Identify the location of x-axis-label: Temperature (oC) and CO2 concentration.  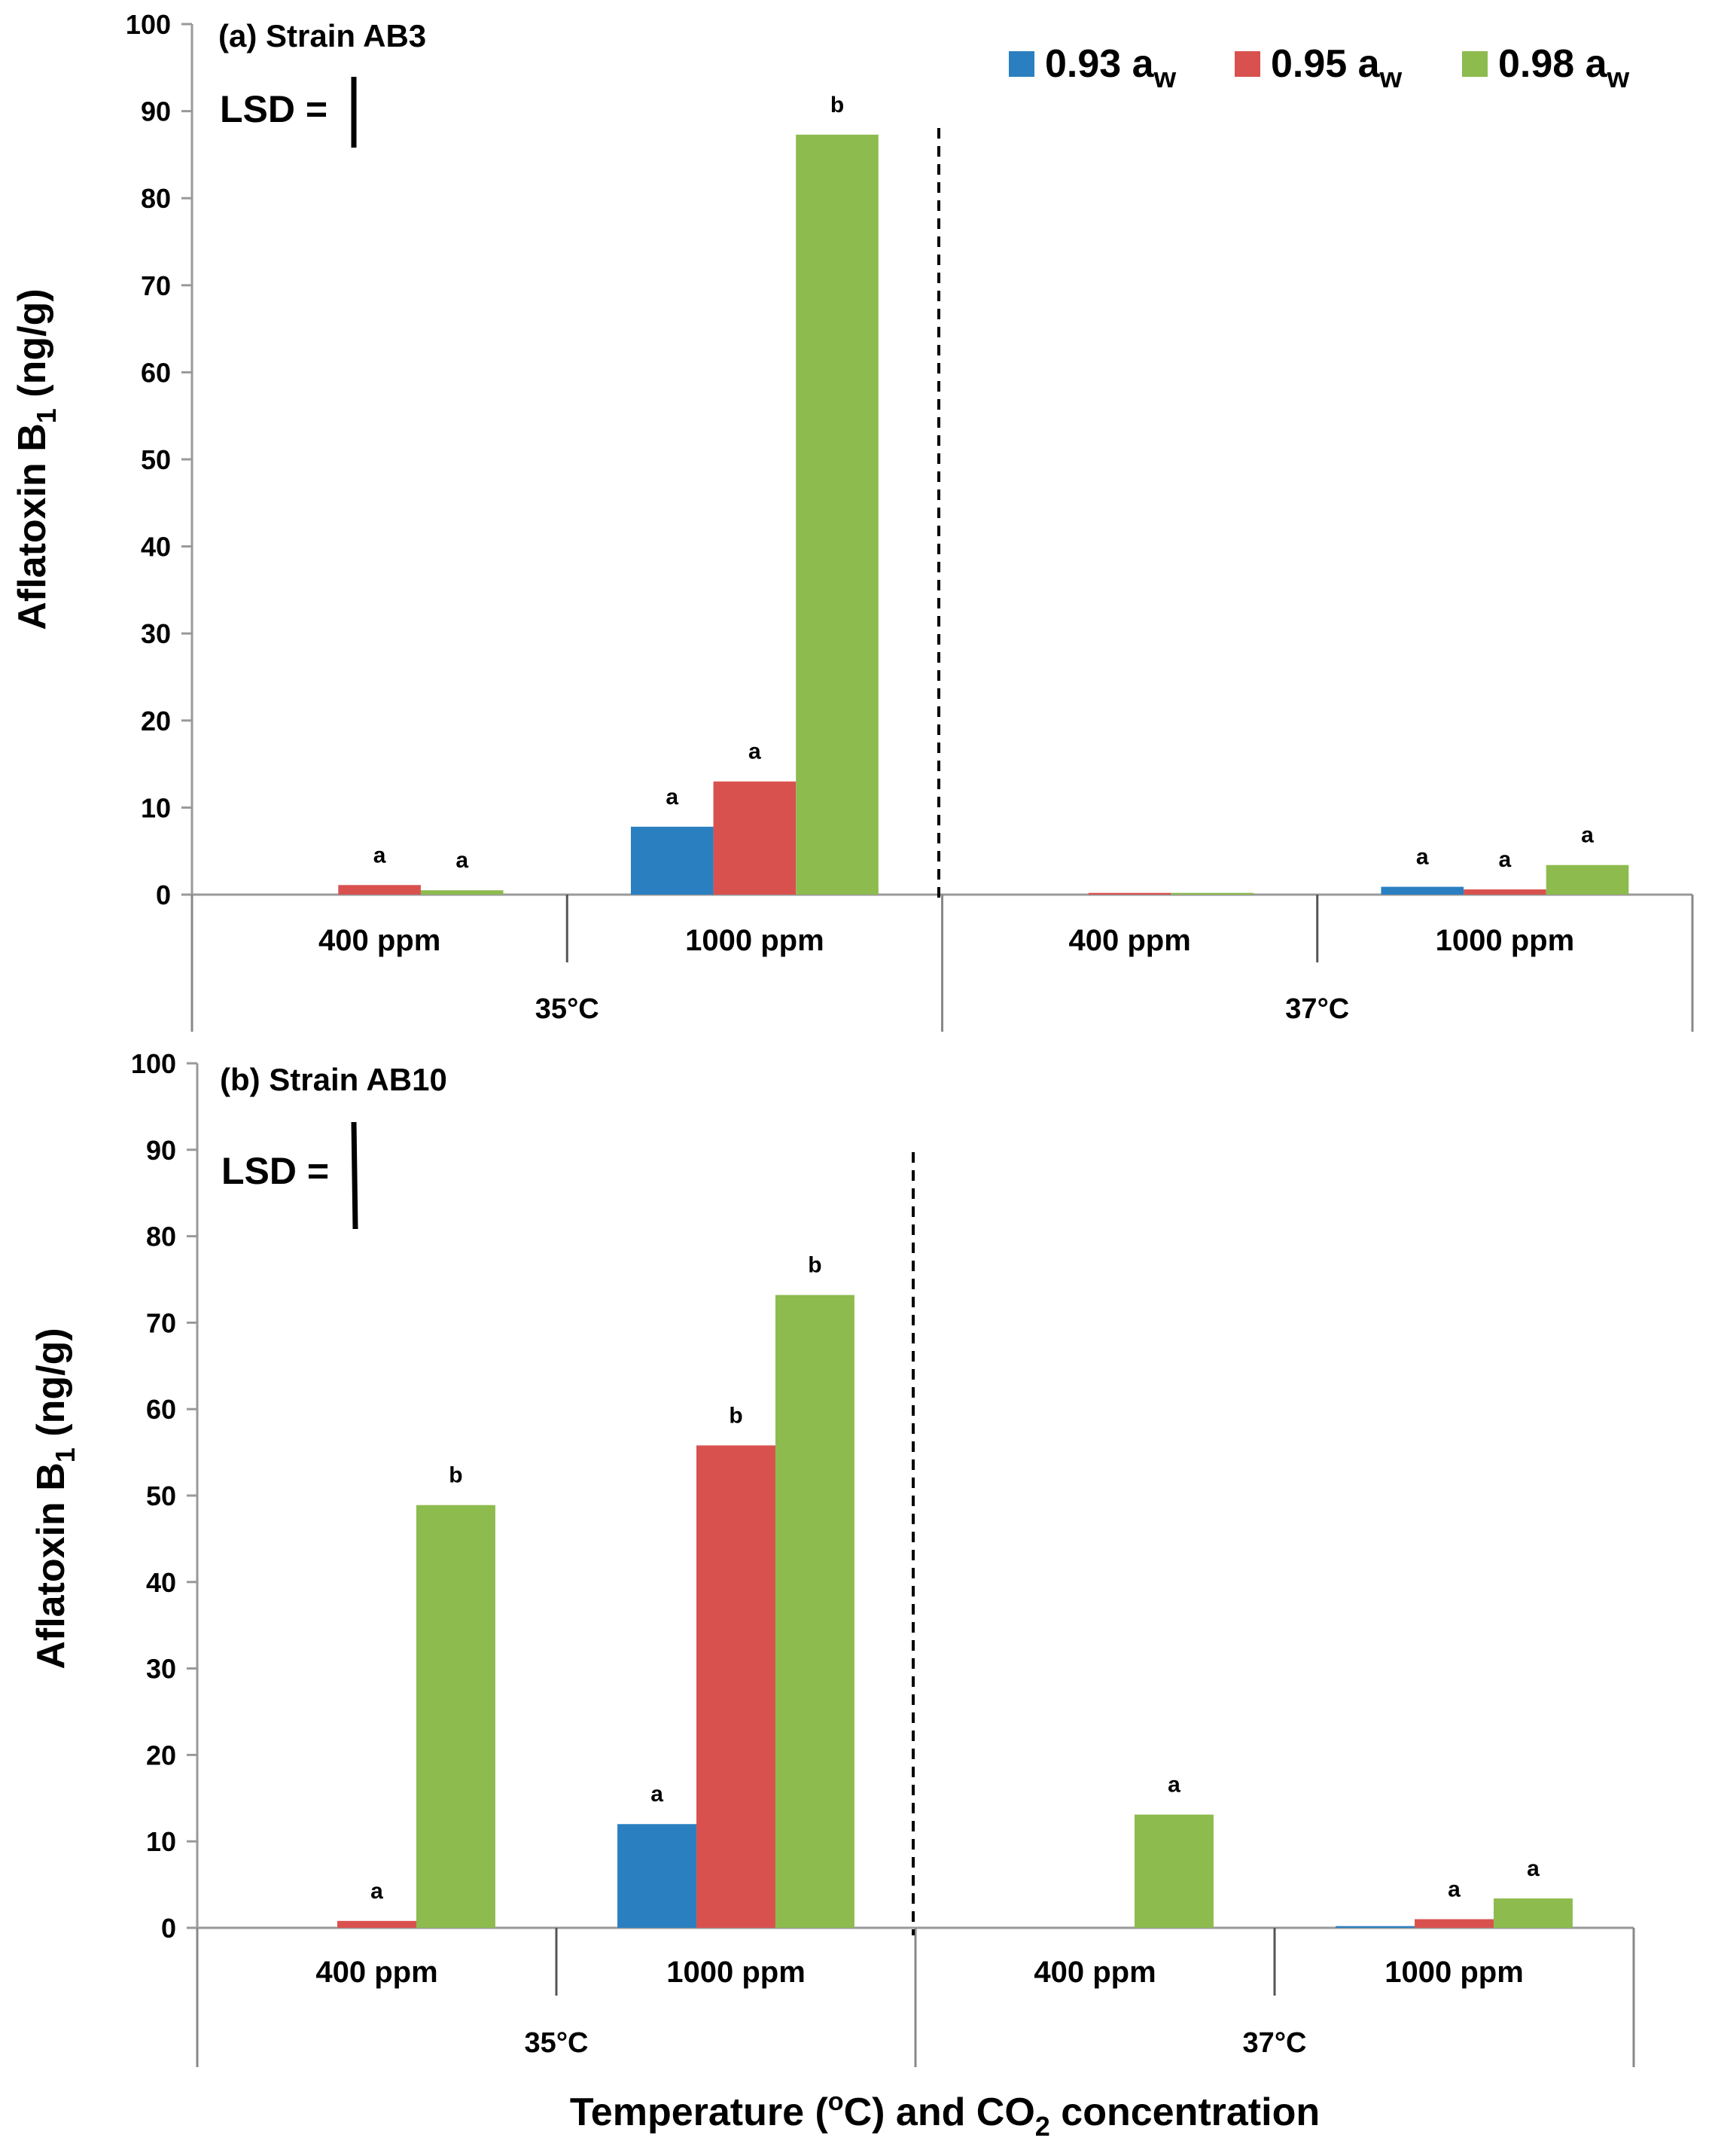
(945, 2114).